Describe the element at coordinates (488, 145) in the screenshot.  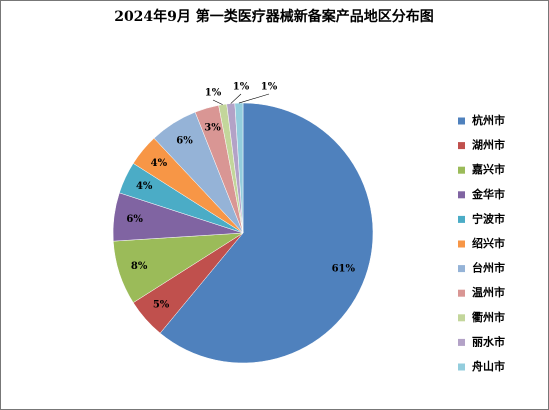
I see `legend-label: 湖州市` at that location.